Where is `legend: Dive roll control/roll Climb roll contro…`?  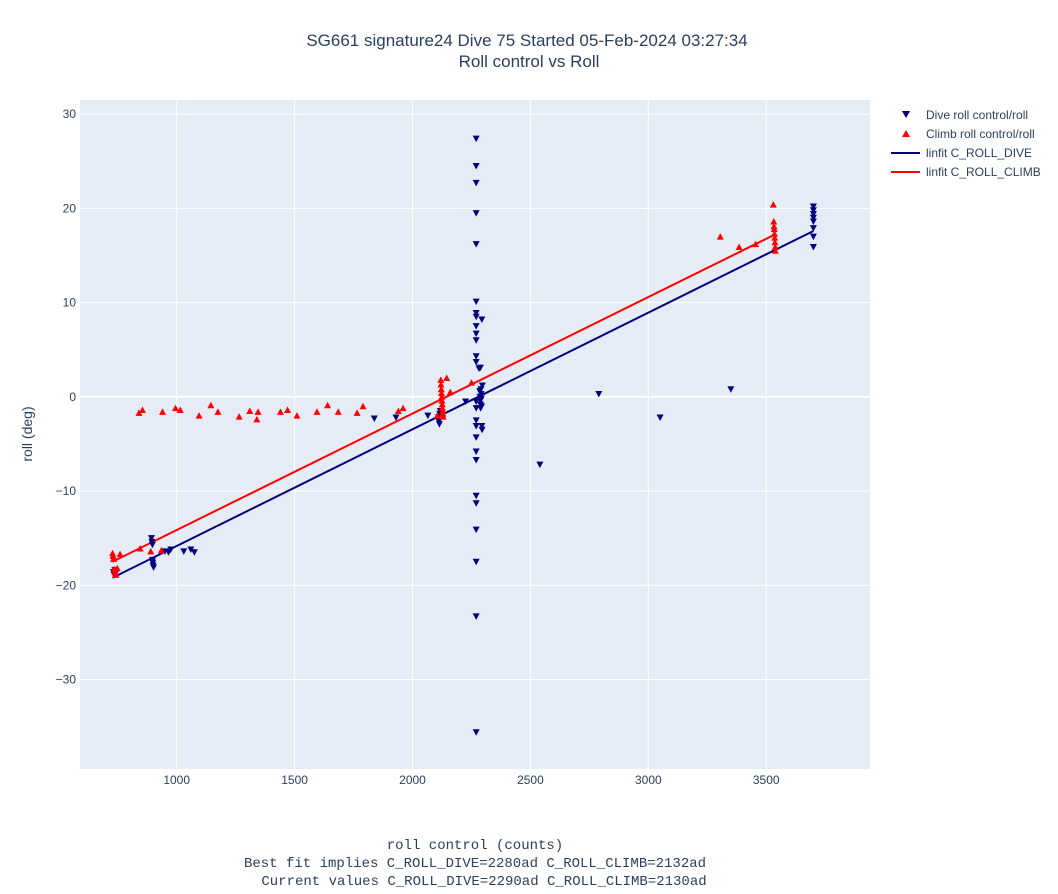
legend: Dive roll control/roll Climb roll contro… is located at coordinates (966, 143).